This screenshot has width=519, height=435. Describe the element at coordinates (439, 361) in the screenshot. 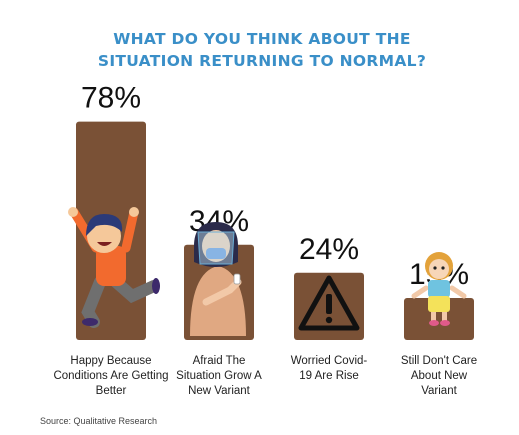

I see `category-label-4-line-1: Still Don't Care` at that location.